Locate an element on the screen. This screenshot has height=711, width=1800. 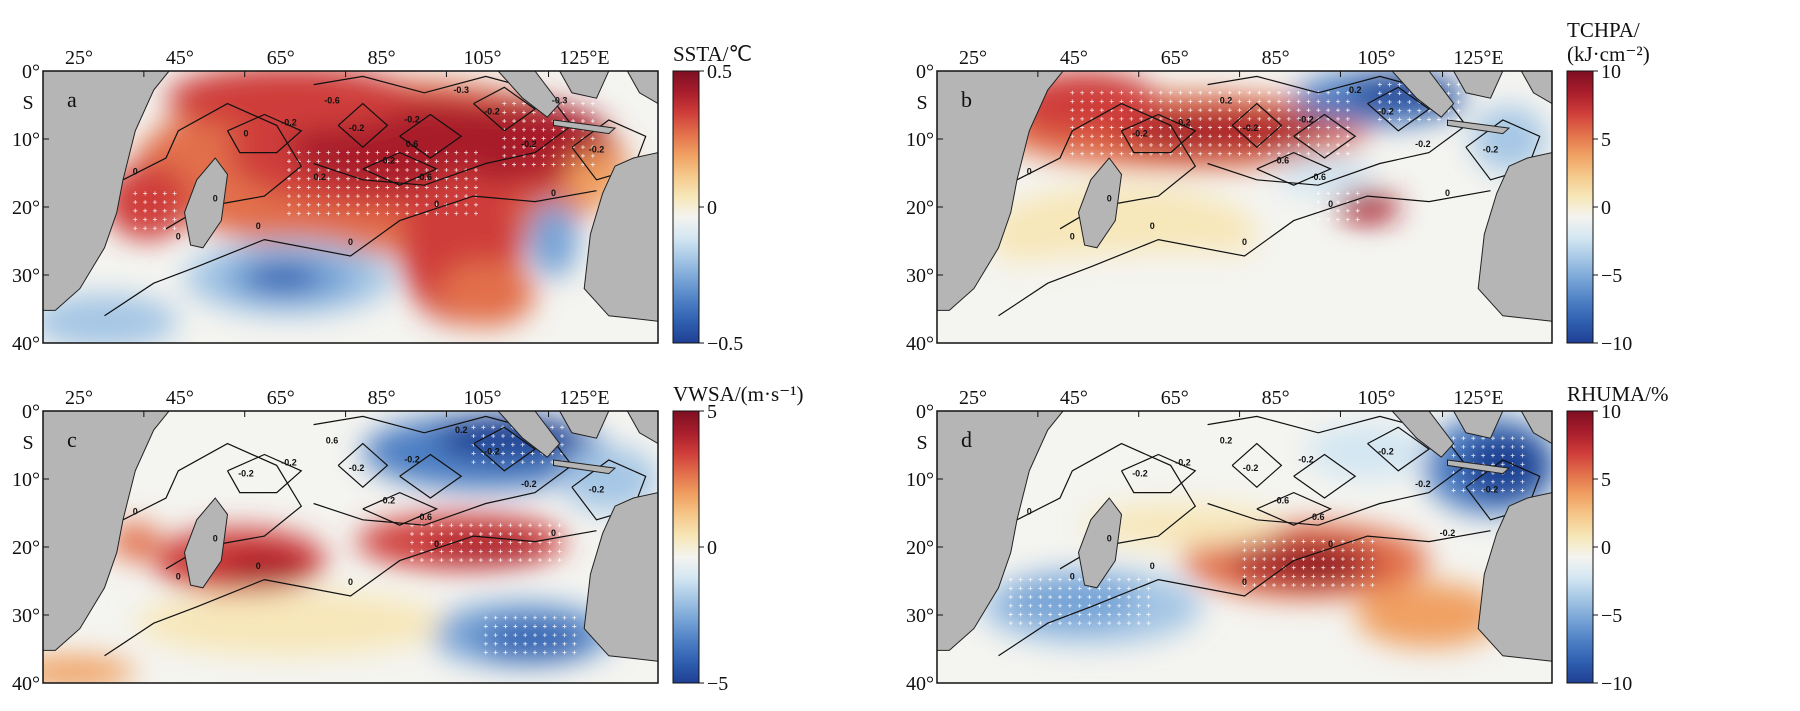
sumatra-landmass is located at coordinates (529, 434).